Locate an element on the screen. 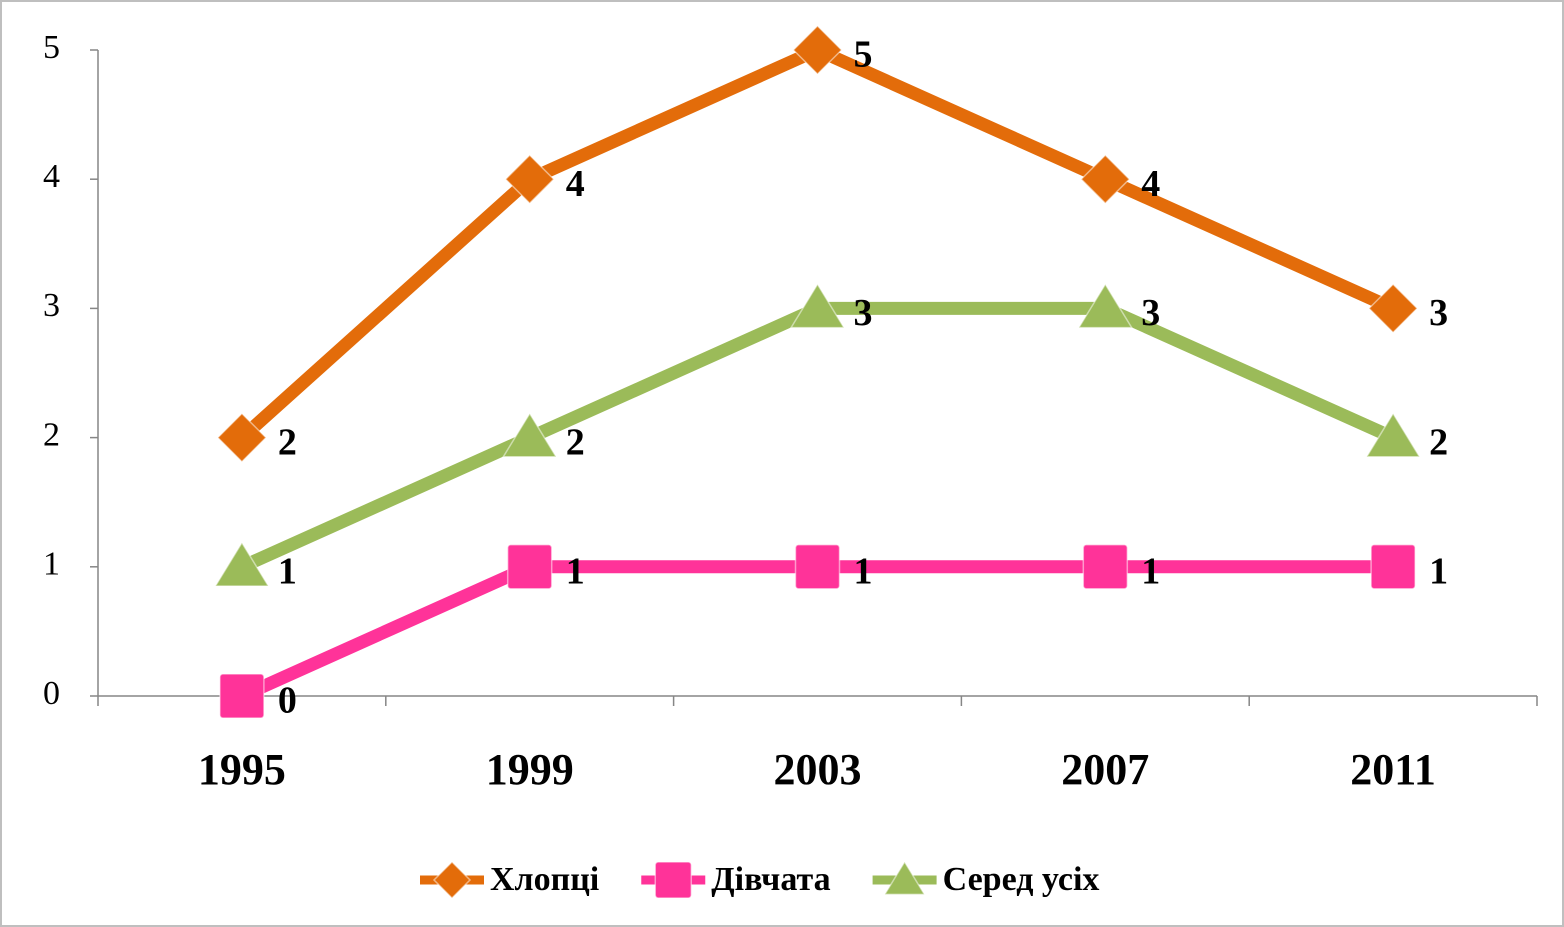  y-tick-label: 3 is located at coordinates (51, 305).